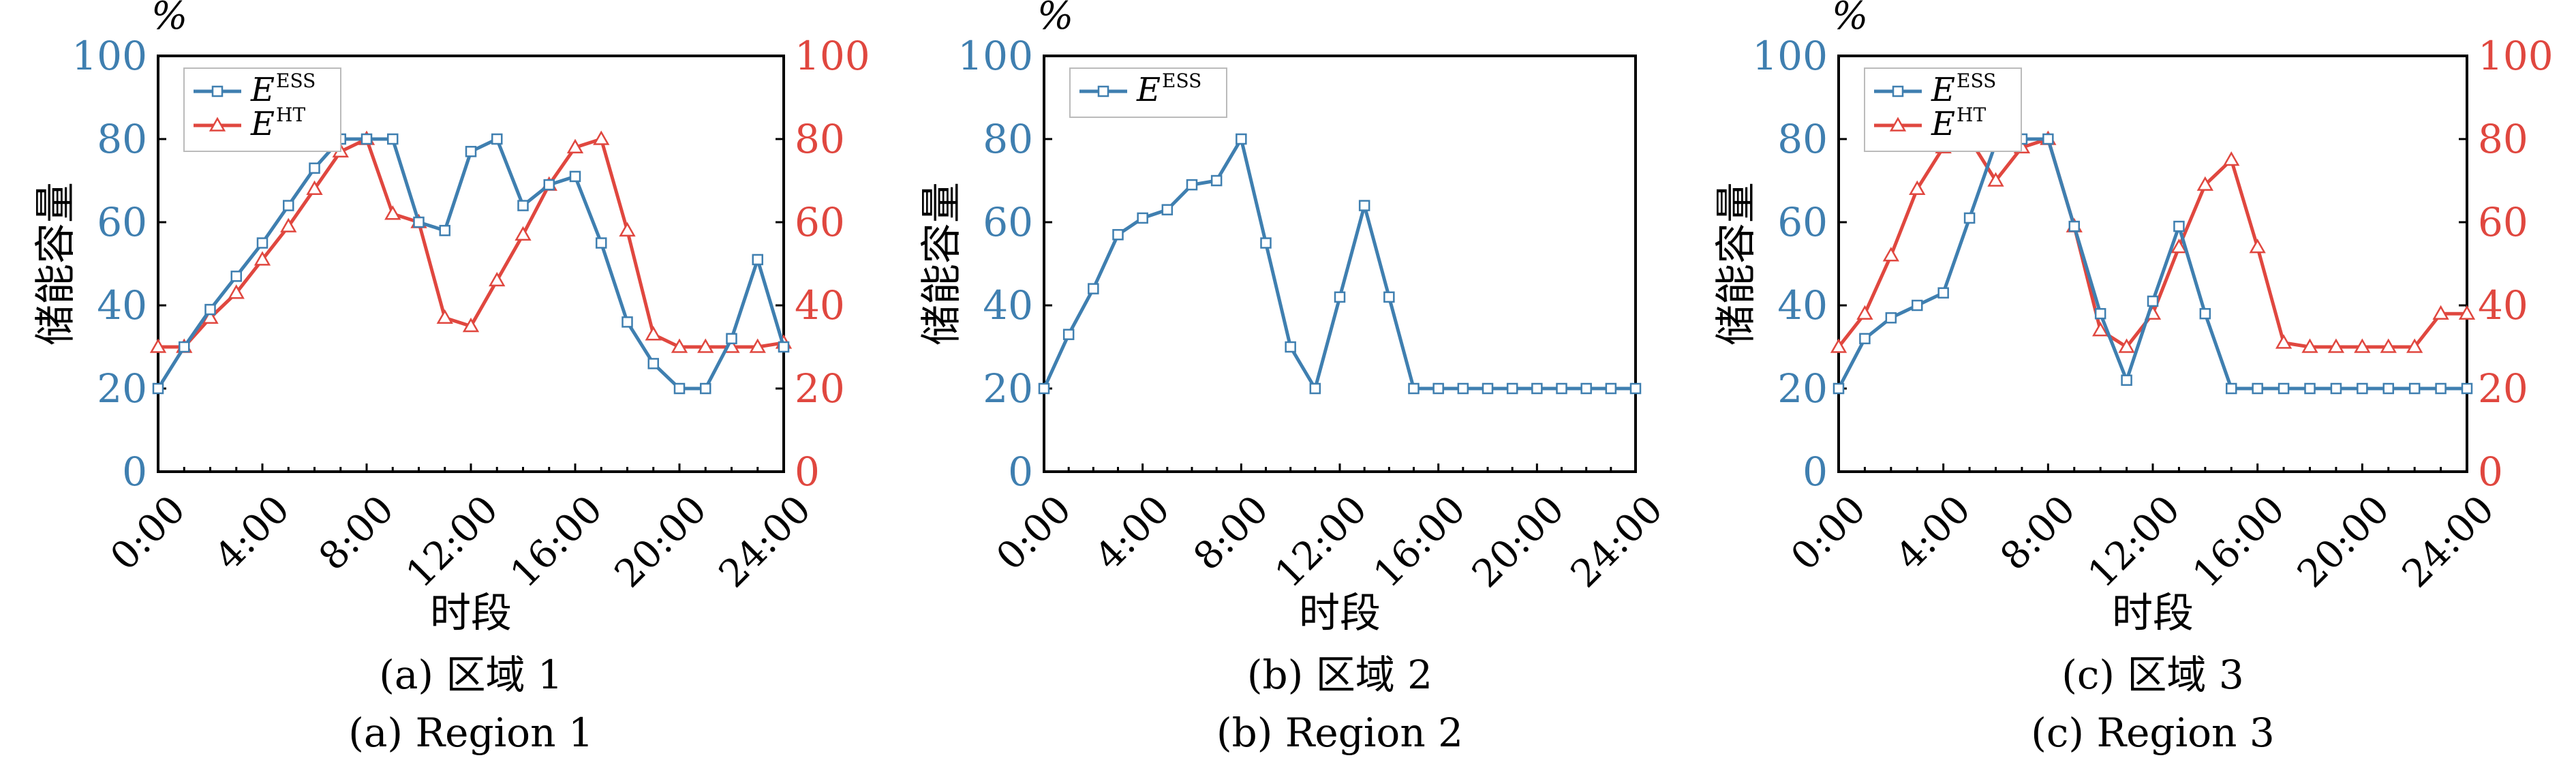  I want to click on caption-cn: (c) 区域 3, so click(2152, 675).